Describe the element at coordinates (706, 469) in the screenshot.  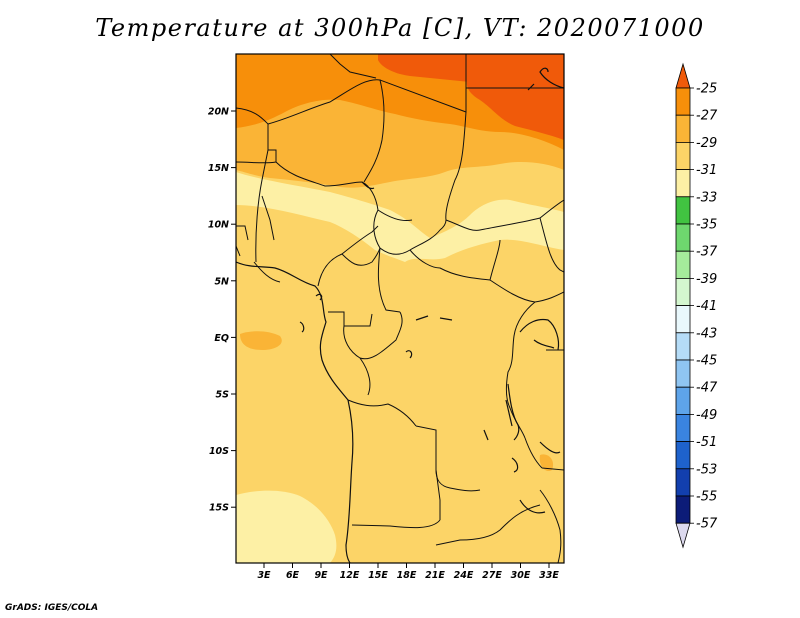
I see `colorbar-label: -53` at that location.